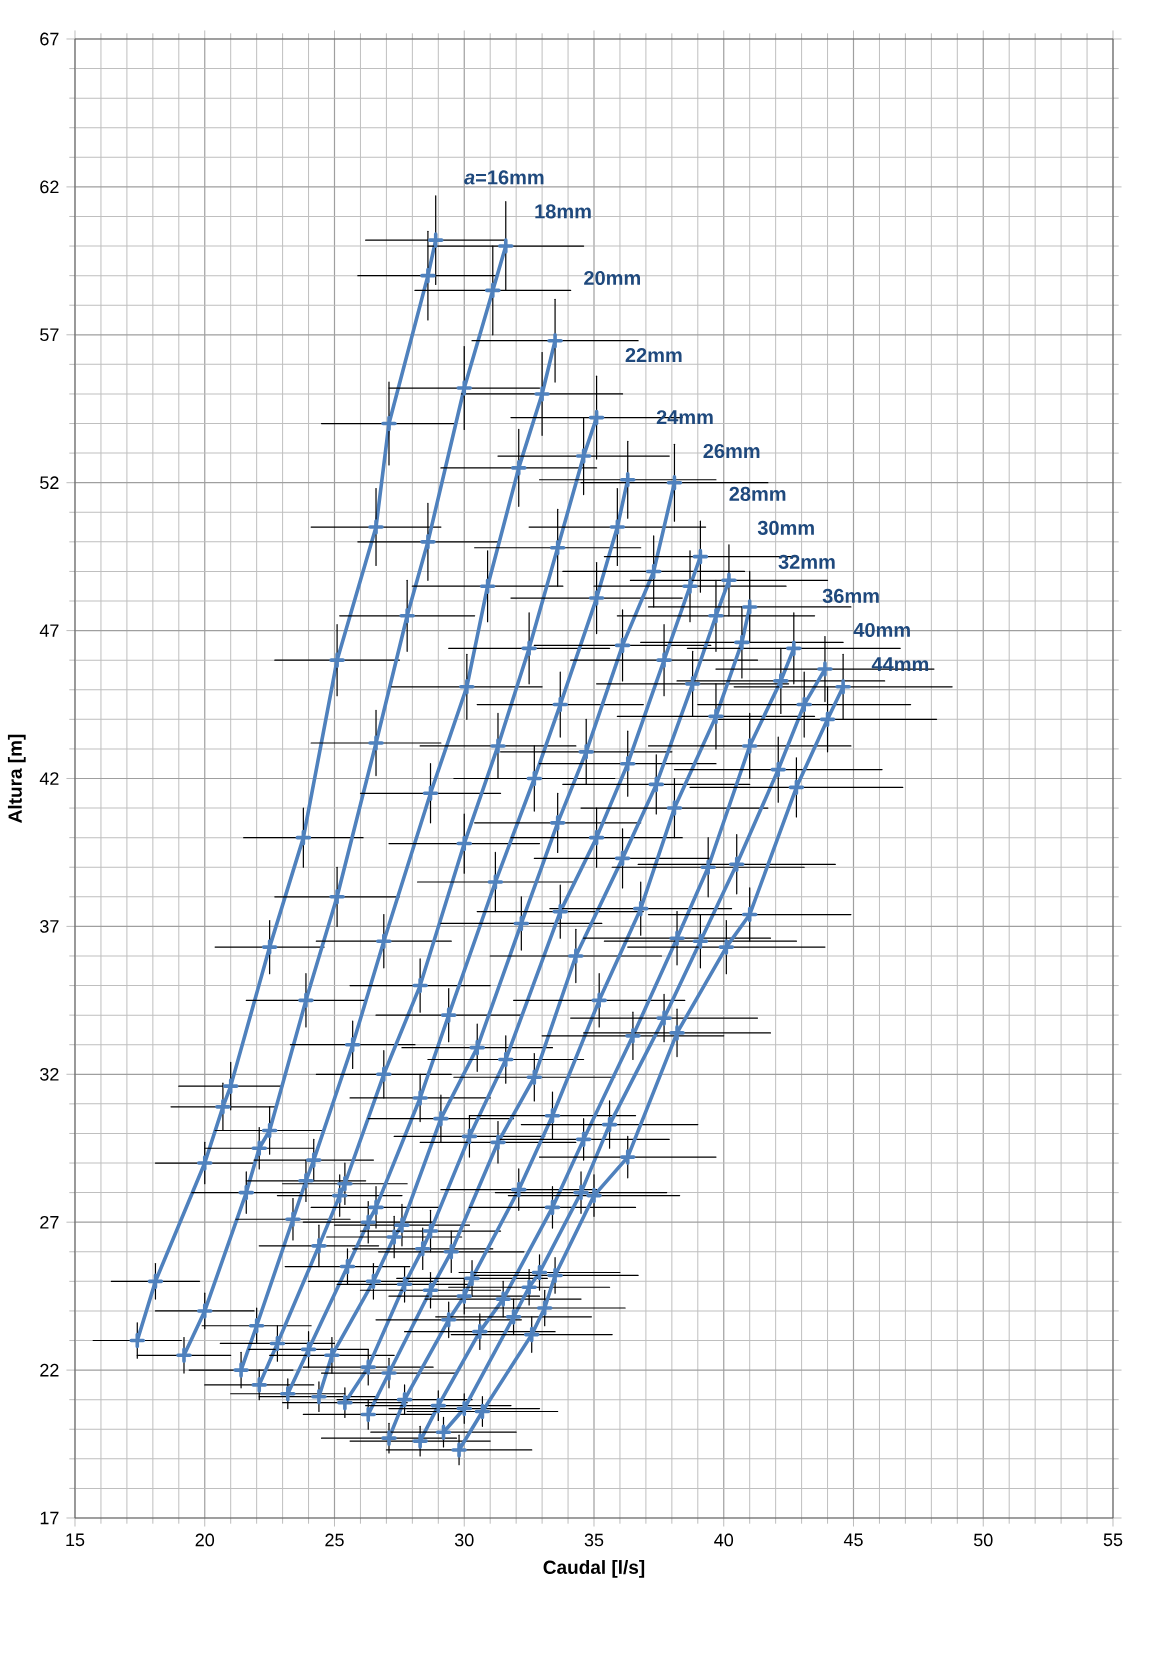  What do you see at coordinates (49, 187) in the screenshot?
I see `y-tick-label: 62` at bounding box center [49, 187].